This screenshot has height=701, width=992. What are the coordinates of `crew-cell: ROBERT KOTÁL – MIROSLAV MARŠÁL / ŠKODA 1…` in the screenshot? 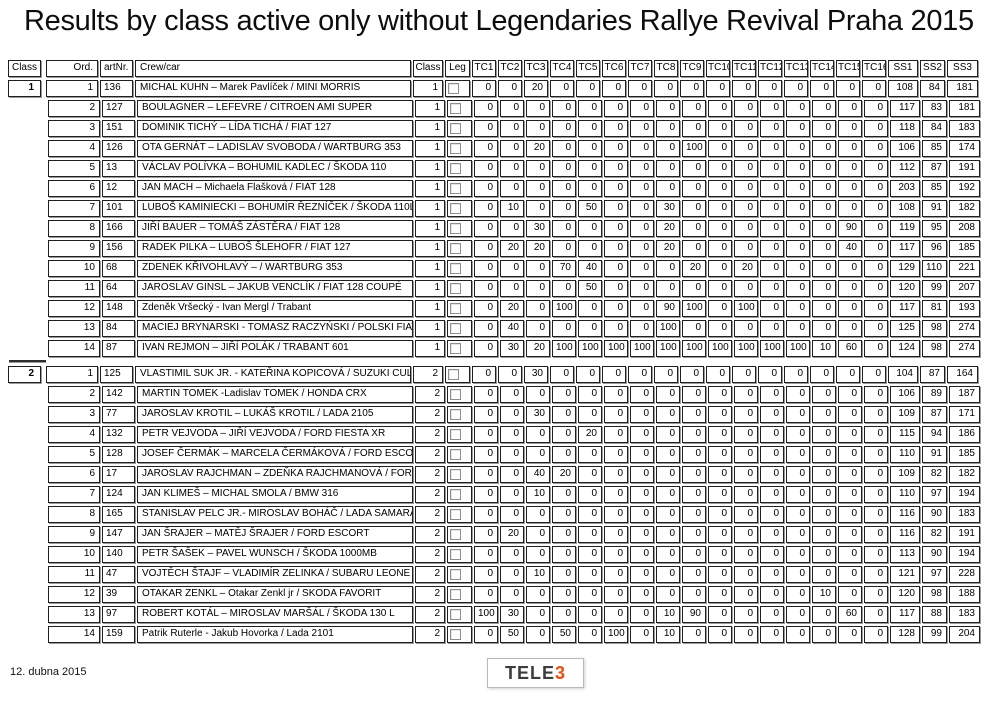 It's located at (275, 614).